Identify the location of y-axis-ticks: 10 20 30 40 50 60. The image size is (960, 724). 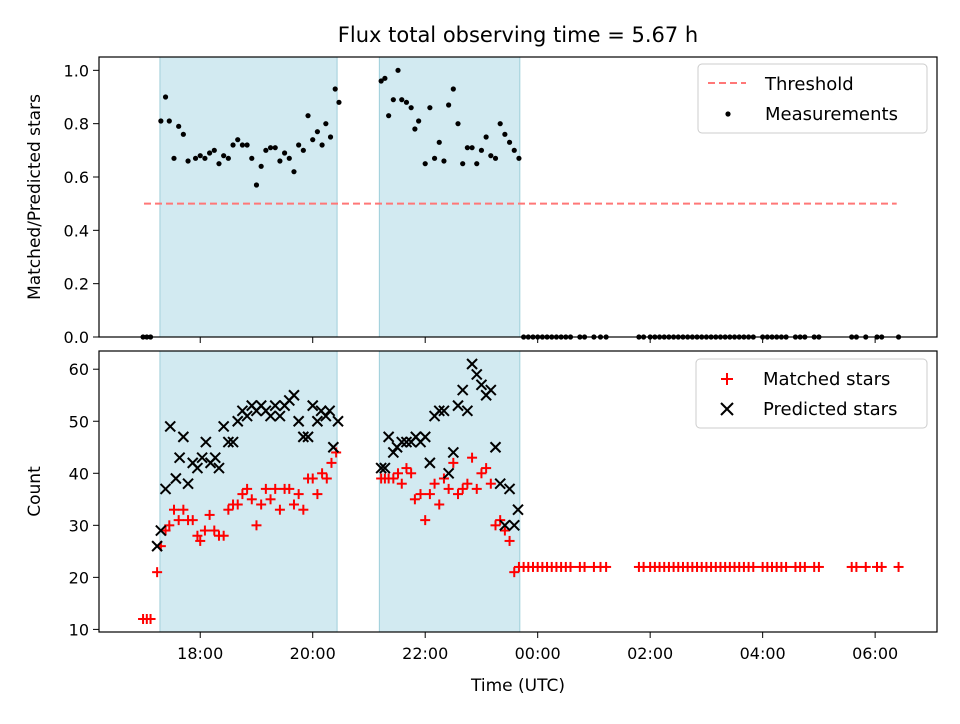
(84, 499).